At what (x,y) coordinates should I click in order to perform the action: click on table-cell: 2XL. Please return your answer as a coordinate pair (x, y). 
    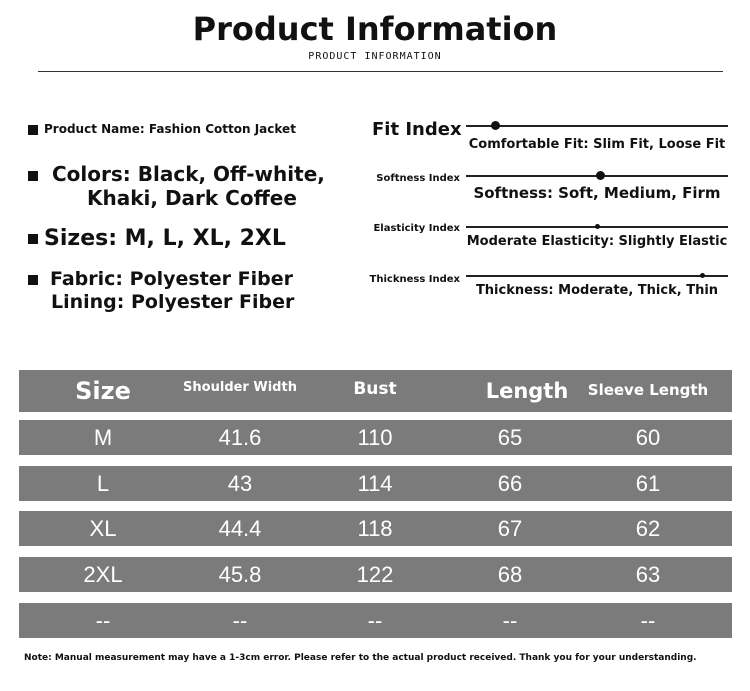
    Looking at the image, I should click on (103, 574).